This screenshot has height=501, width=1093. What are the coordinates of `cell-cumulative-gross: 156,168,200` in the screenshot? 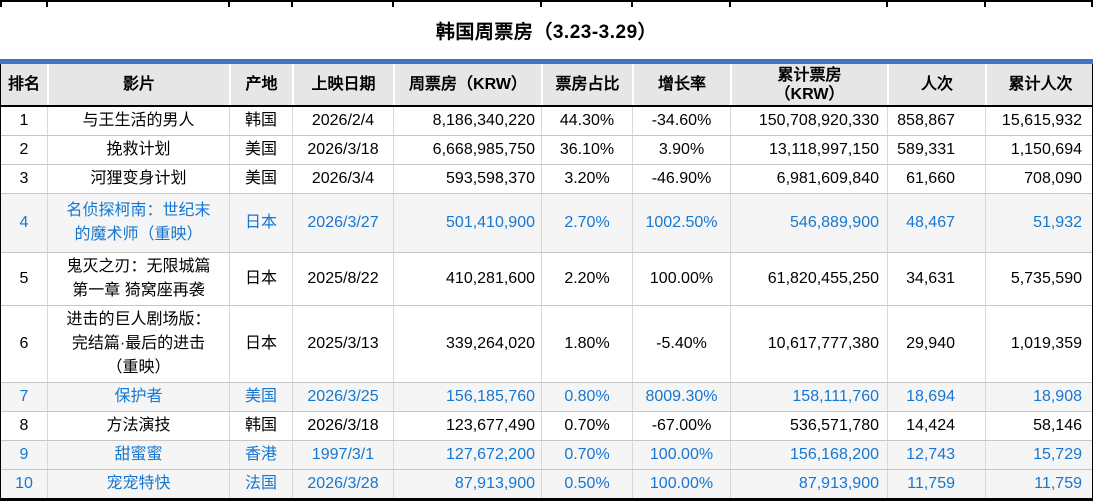 It's located at (808, 455).